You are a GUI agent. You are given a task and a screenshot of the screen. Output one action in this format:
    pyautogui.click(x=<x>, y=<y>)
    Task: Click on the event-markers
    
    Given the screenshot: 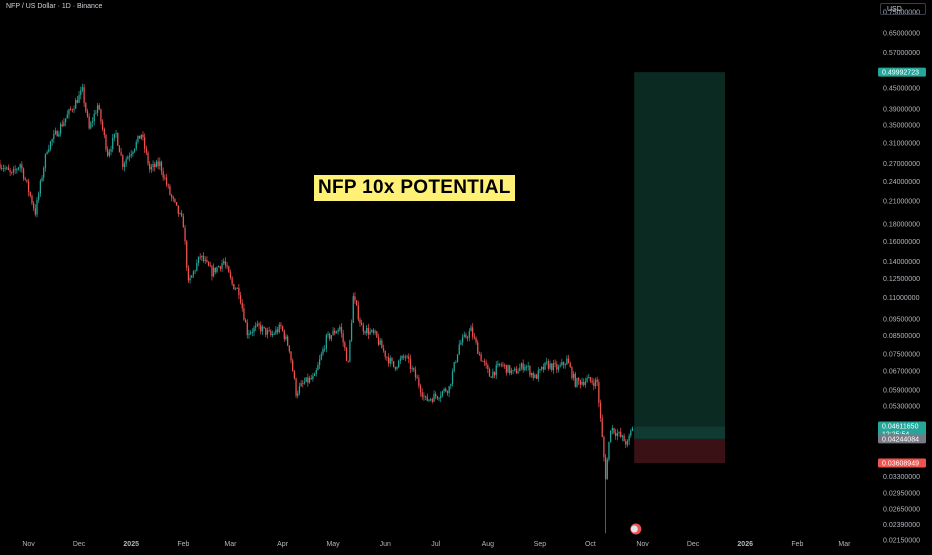 What is the action you would take?
    pyautogui.click(x=636, y=529)
    